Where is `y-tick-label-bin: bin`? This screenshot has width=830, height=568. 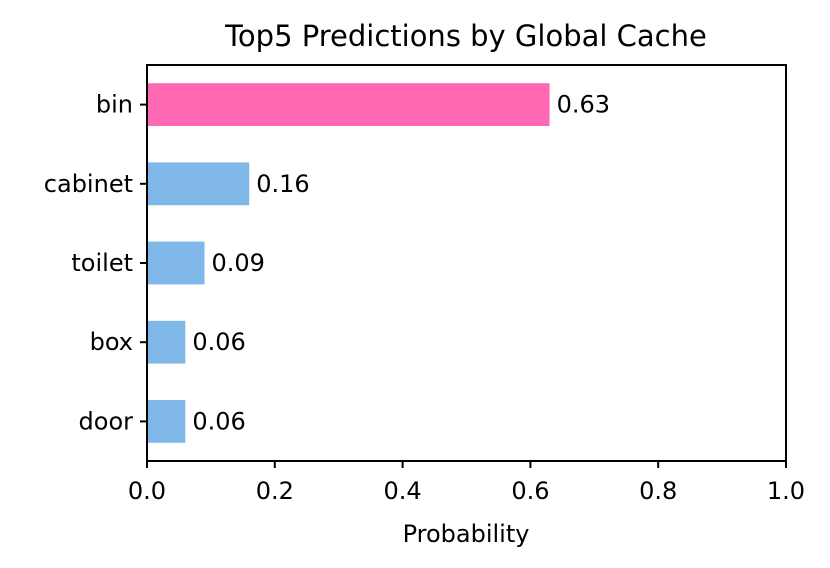 y-tick-label-bin: bin is located at coordinates (114, 105).